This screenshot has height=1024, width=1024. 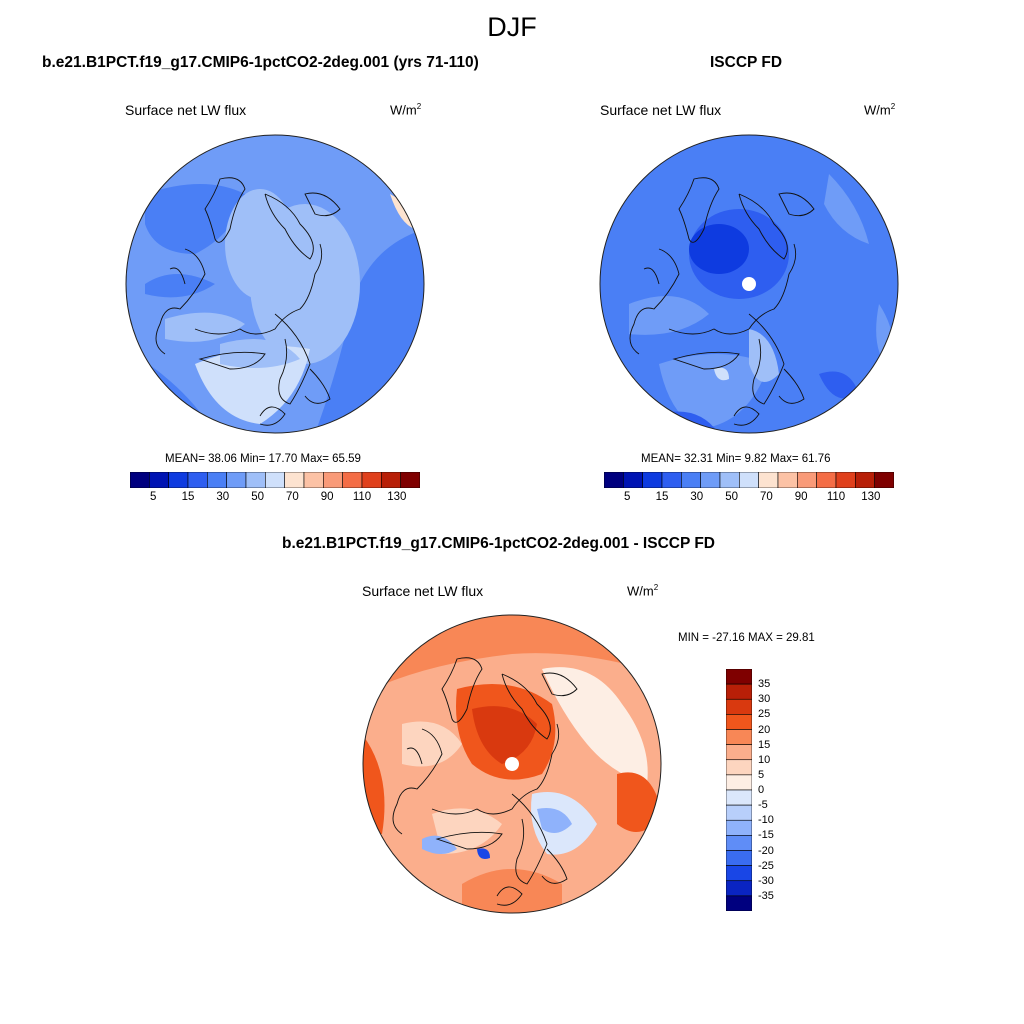 I want to click on panel-3-colorbar: 35 30 25 20 15 10 5 0 -5 -10 -15 -20 -25 -30 -35, so click(x=770, y=790).